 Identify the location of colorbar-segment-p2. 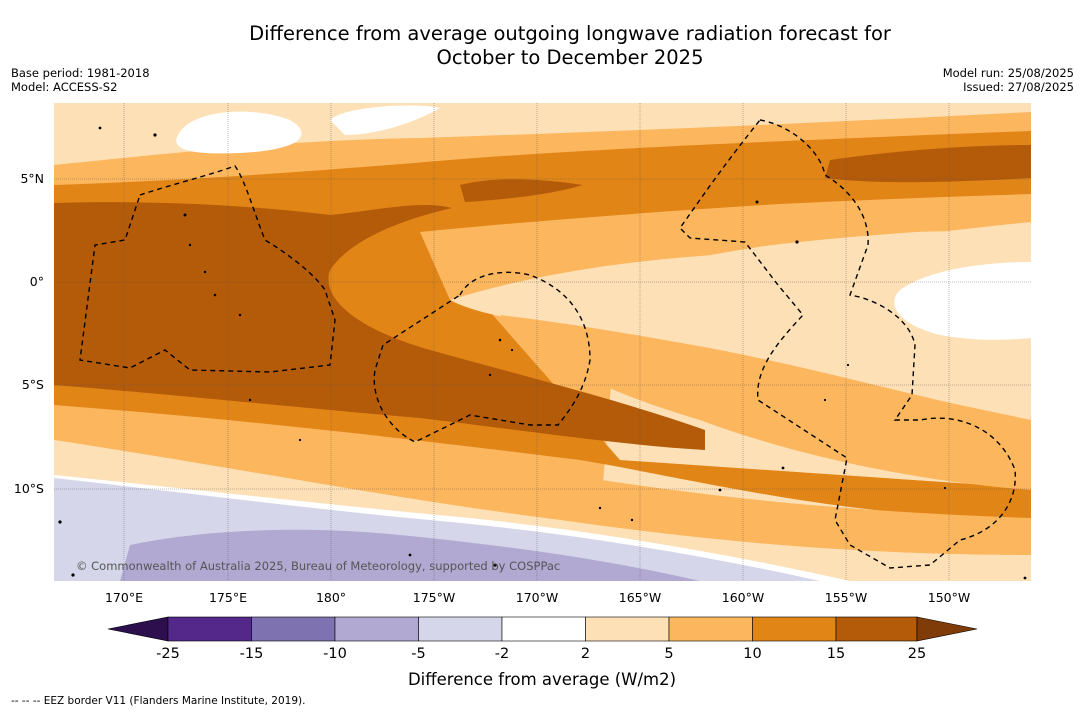
(627, 629).